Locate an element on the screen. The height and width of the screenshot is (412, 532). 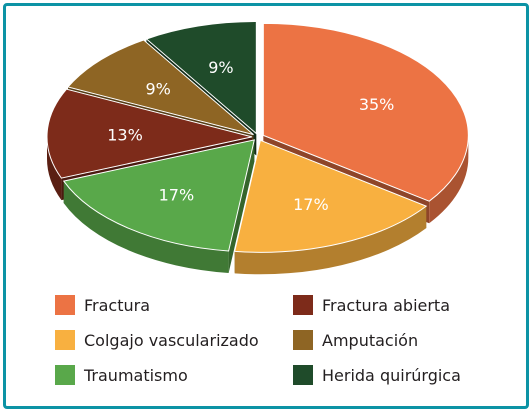
legend-label: Herida quirúrgica is located at coordinates (391, 375).